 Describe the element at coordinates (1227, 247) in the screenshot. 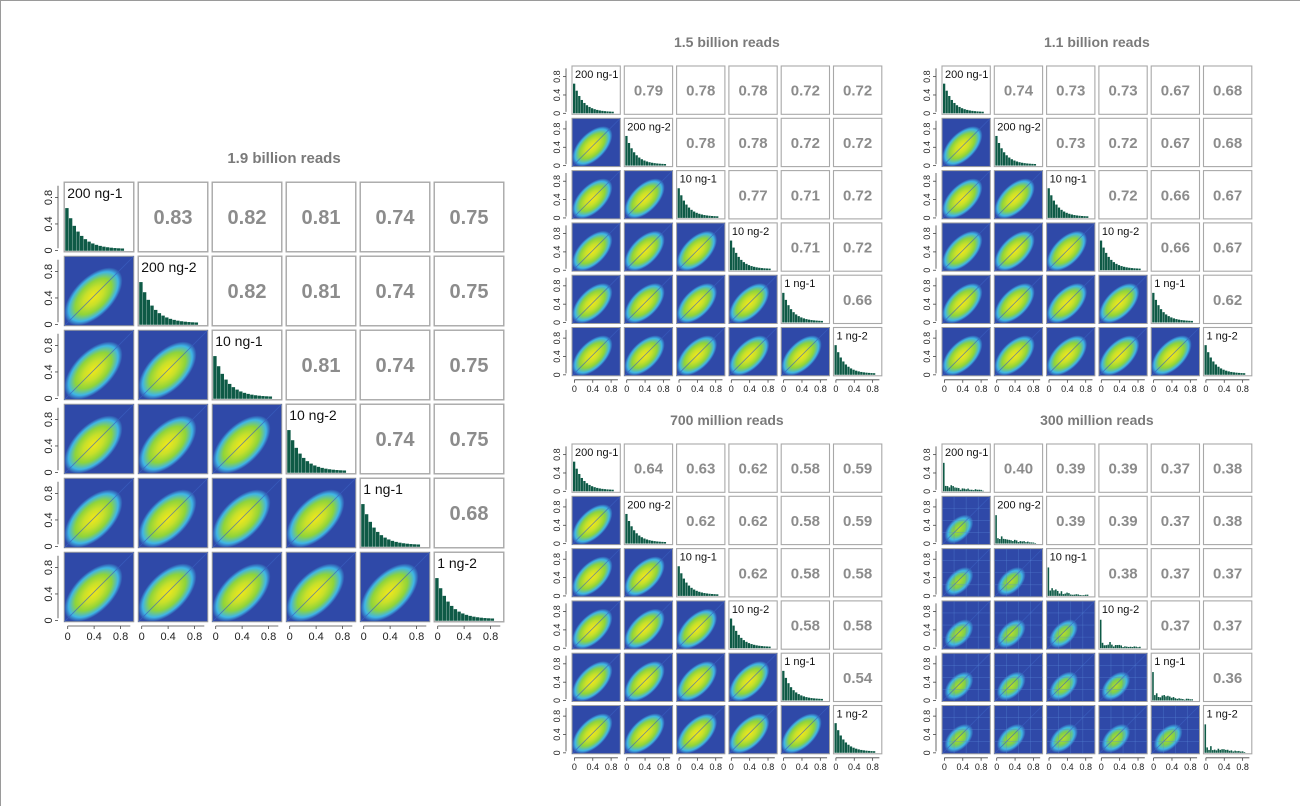

I see `correlation-cell: 0.67` at that location.